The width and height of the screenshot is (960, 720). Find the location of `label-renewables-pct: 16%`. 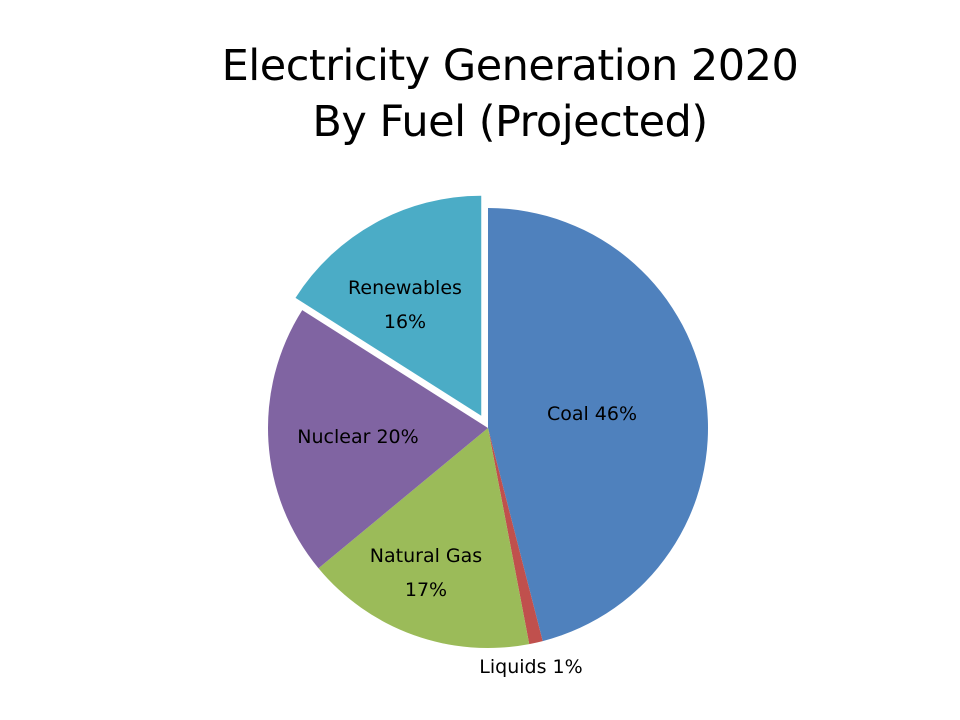

label-renewables-pct: 16% is located at coordinates (405, 322).